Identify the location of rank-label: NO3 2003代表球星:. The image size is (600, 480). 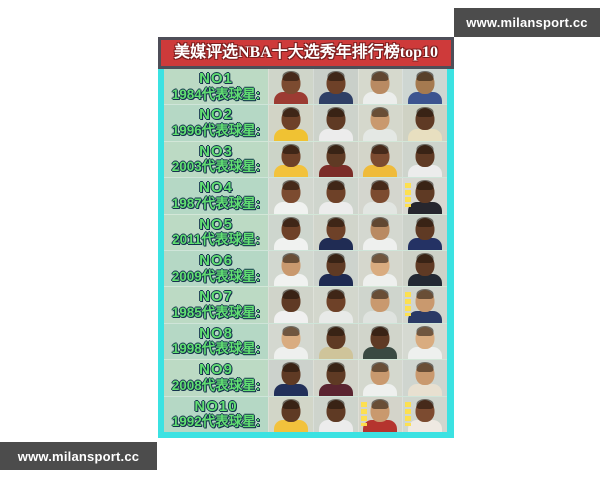
(216, 159).